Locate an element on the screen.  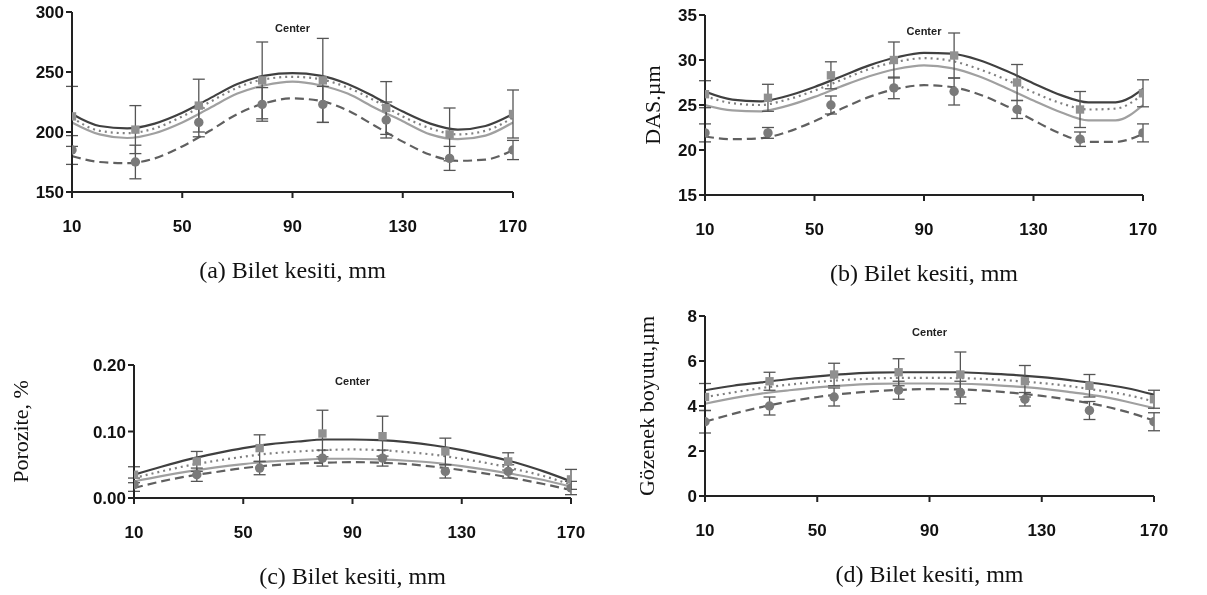
y-tick-label: 2 is located at coordinates (692, 452).